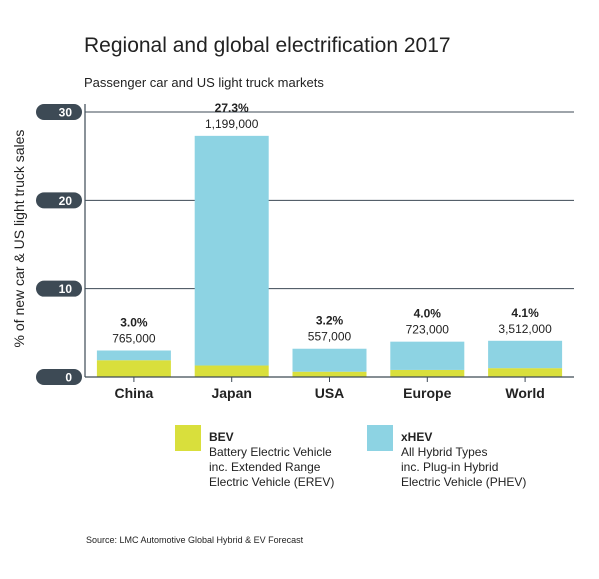  What do you see at coordinates (66, 113) in the screenshot?
I see `y-tick-label: 30` at bounding box center [66, 113].